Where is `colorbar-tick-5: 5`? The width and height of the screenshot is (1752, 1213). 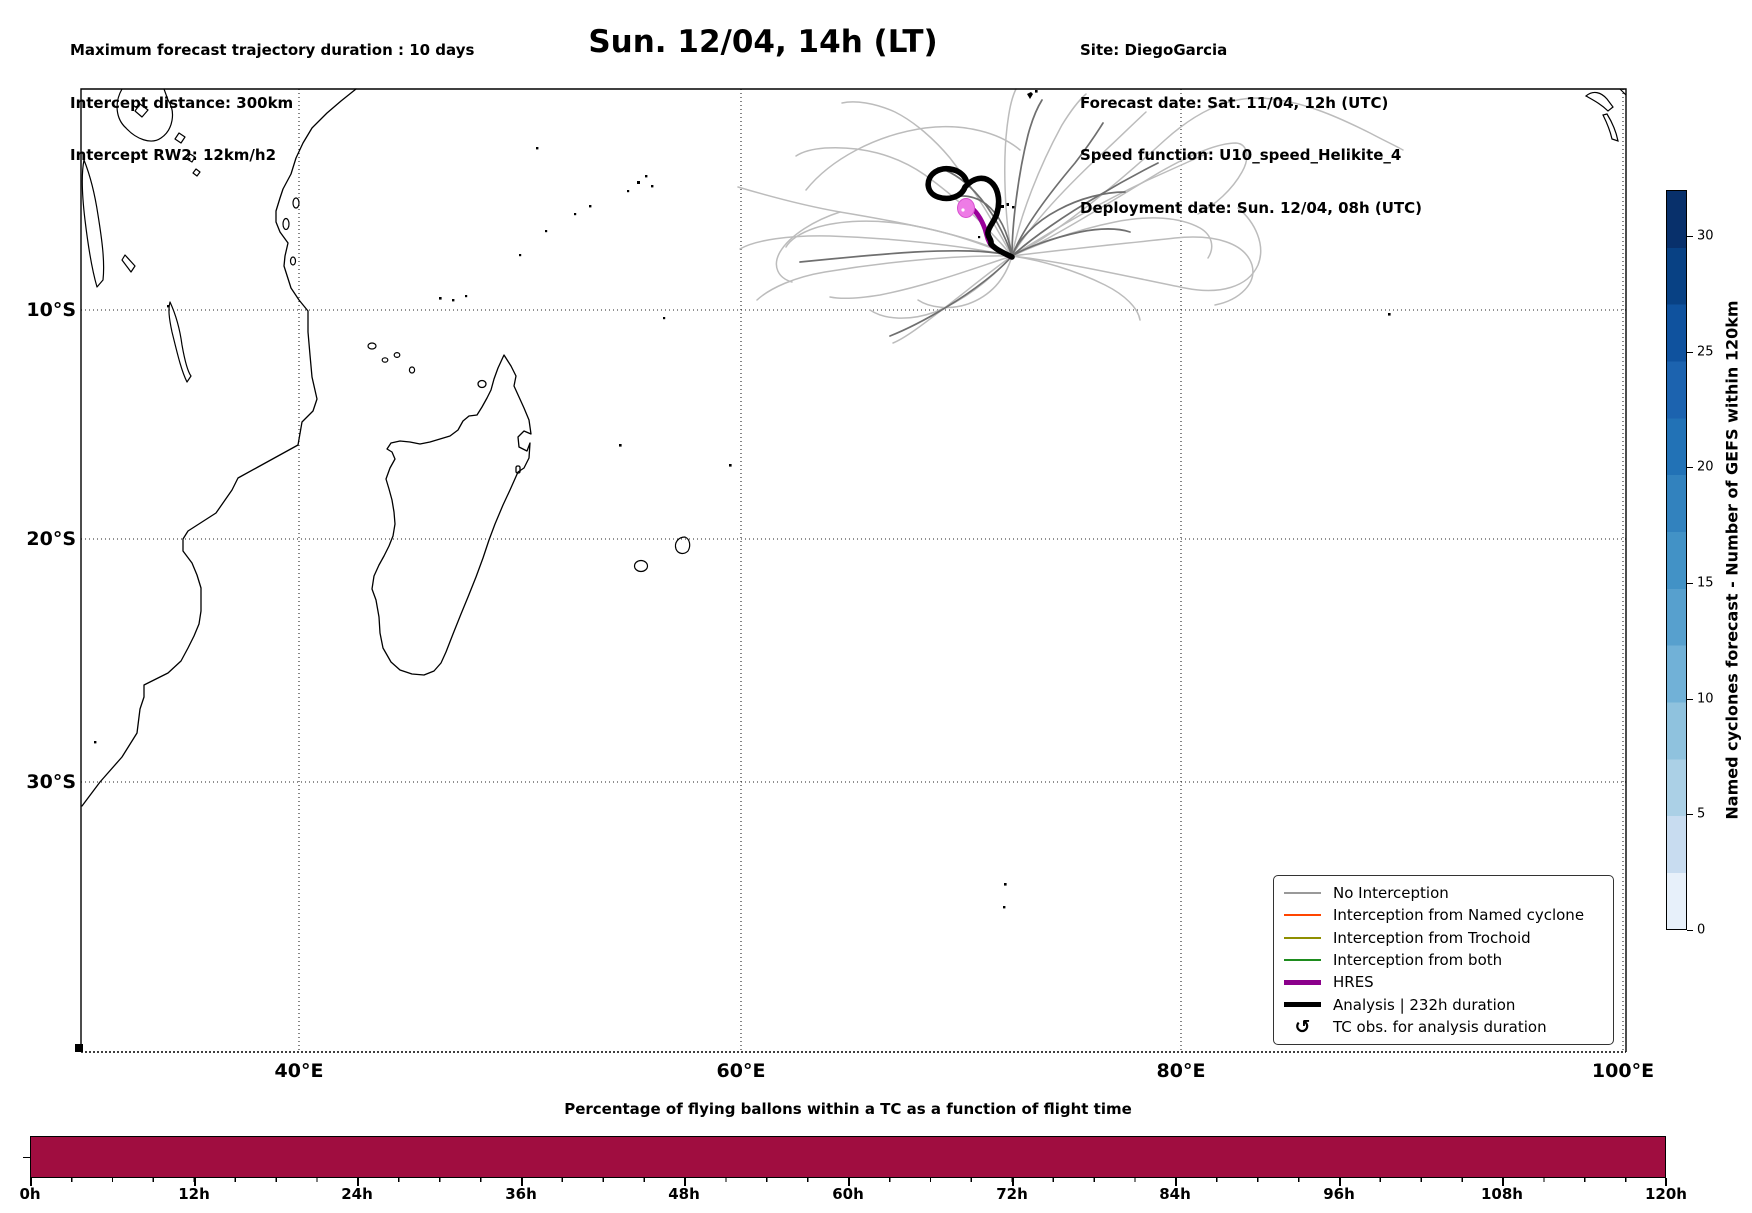 colorbar-tick-5: 5 is located at coordinates (1701, 814).